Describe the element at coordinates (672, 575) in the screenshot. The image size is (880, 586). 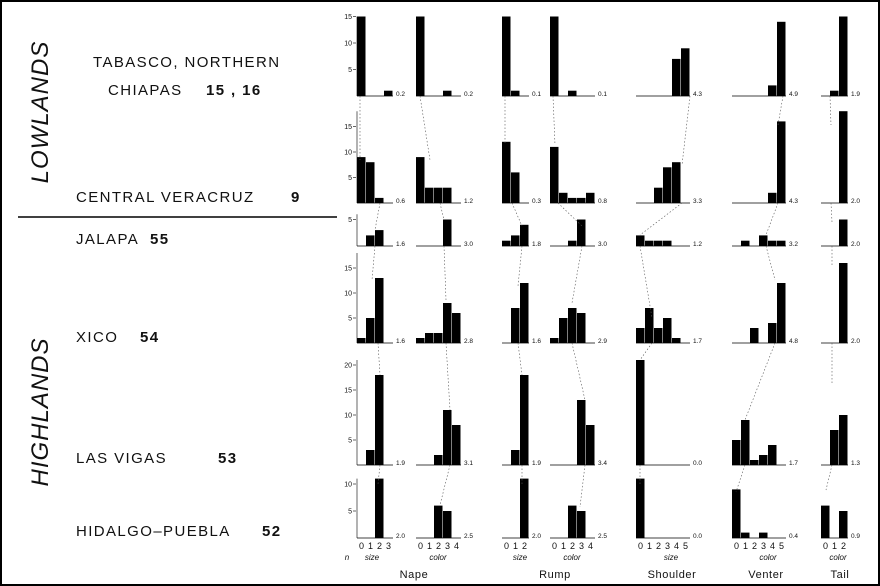
I see `region-shoulder-label: Shoulder` at that location.